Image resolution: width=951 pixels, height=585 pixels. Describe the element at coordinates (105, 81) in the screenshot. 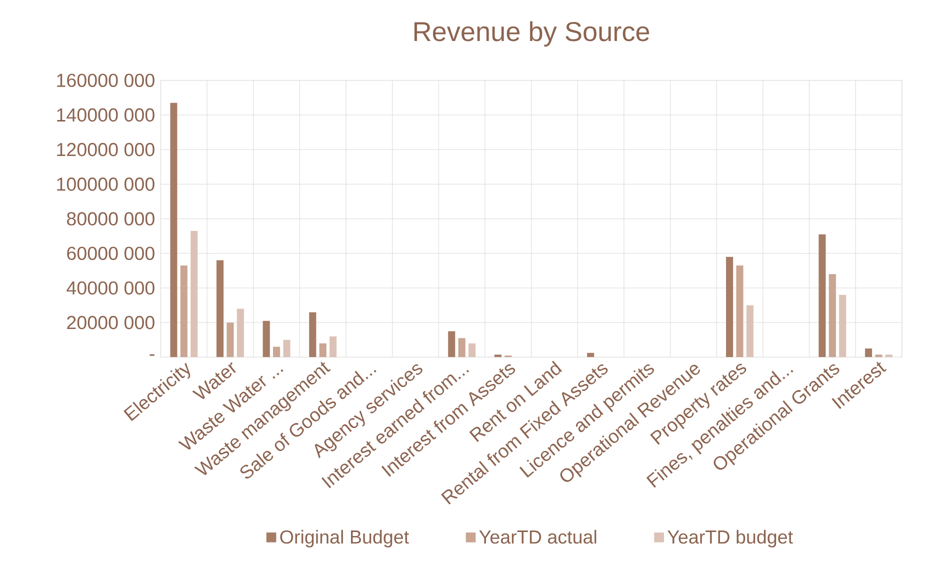

I see `y-tick-label: 160000 000` at that location.